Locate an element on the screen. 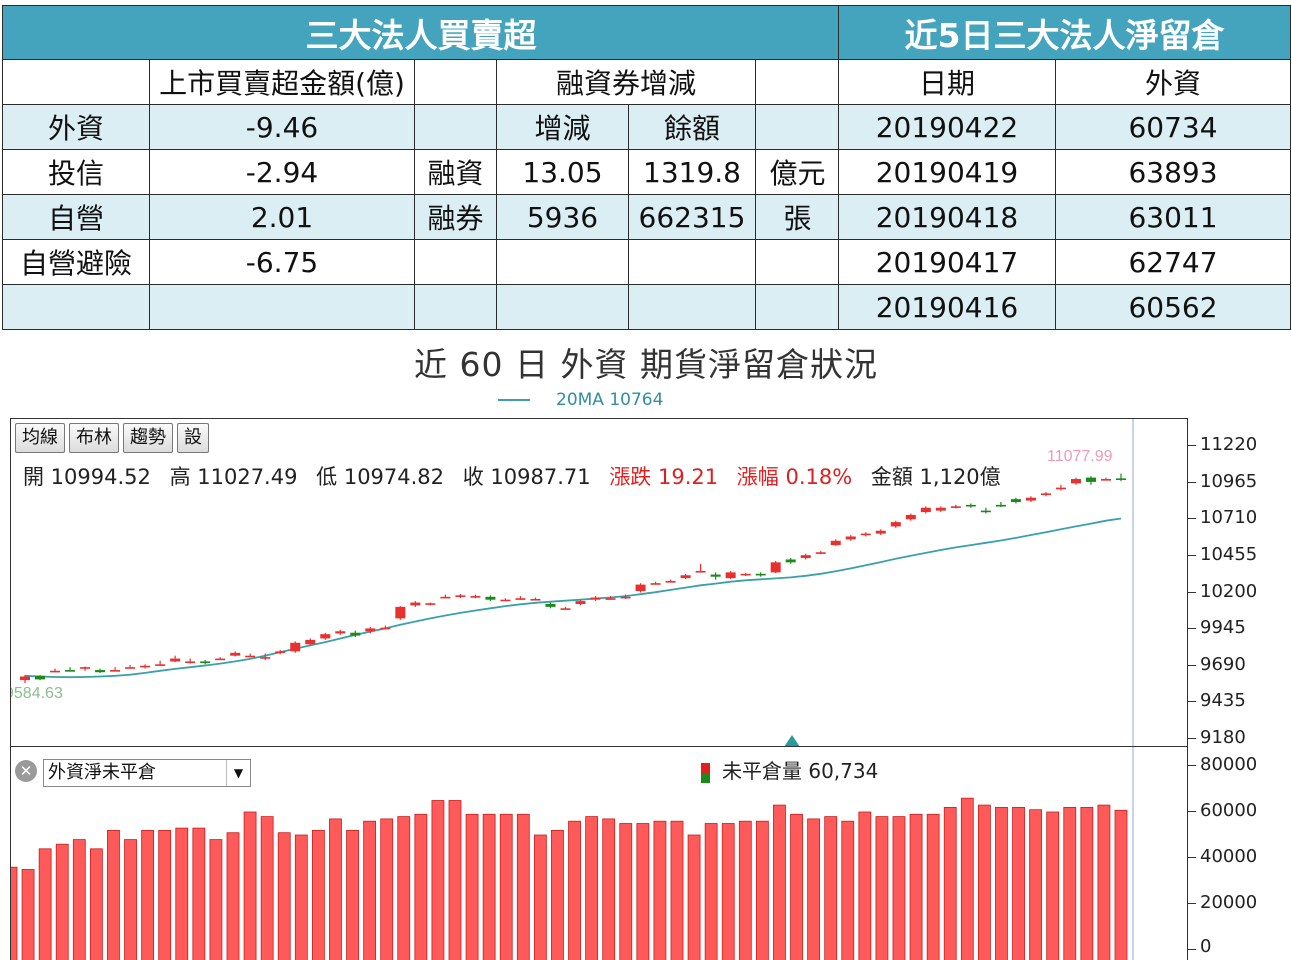  col-date-header: 日期 is located at coordinates (947, 82).